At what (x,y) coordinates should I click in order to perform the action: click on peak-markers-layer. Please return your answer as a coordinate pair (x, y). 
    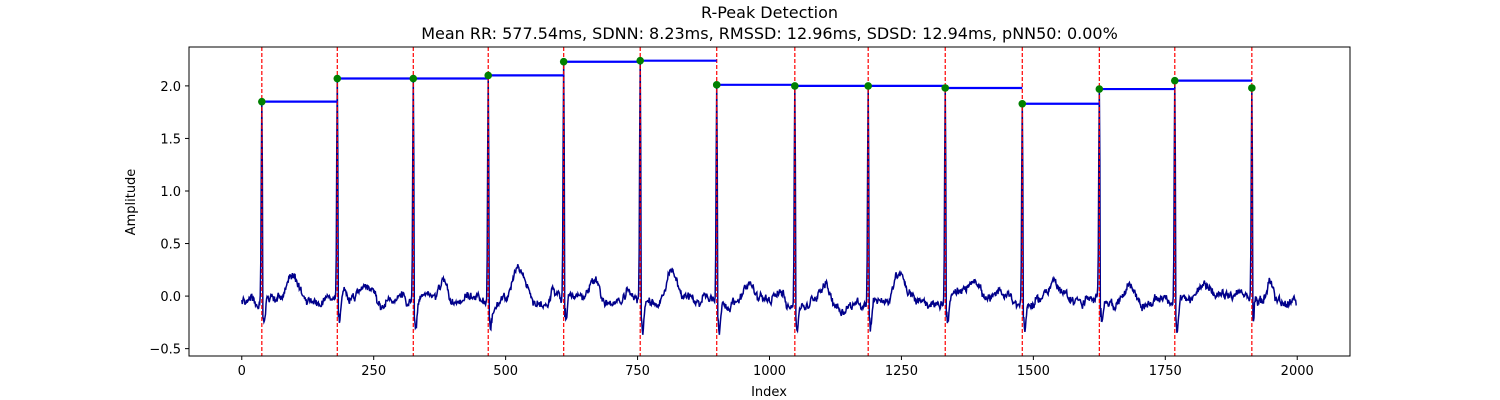
    Looking at the image, I should click on (757, 82).